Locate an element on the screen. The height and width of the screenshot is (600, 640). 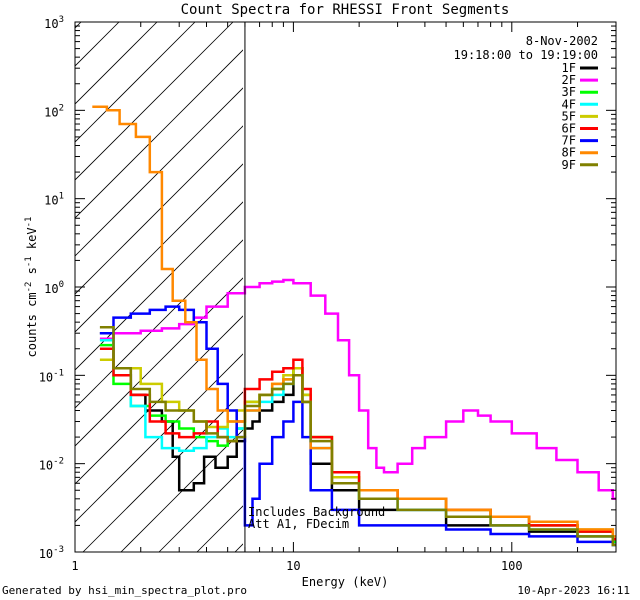
annotation-text: 19:18:00 to 19:19:00 is located at coordinates (526, 55).